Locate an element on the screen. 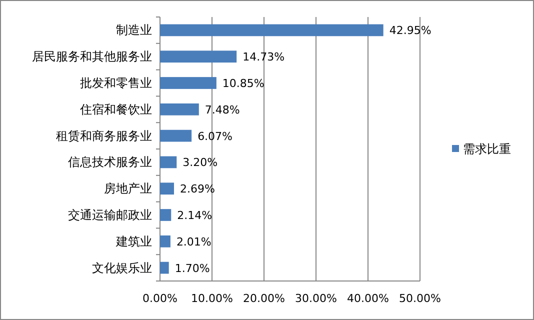 The width and height of the screenshot is (534, 320). x-tick-label: 40.00% is located at coordinates (368, 298).